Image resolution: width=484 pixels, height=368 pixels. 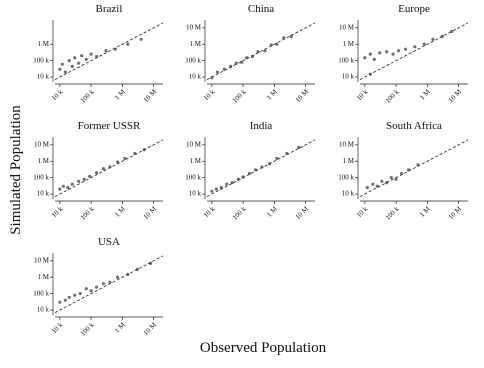 I want to click on panel-title: Brazil, so click(x=109, y=9).